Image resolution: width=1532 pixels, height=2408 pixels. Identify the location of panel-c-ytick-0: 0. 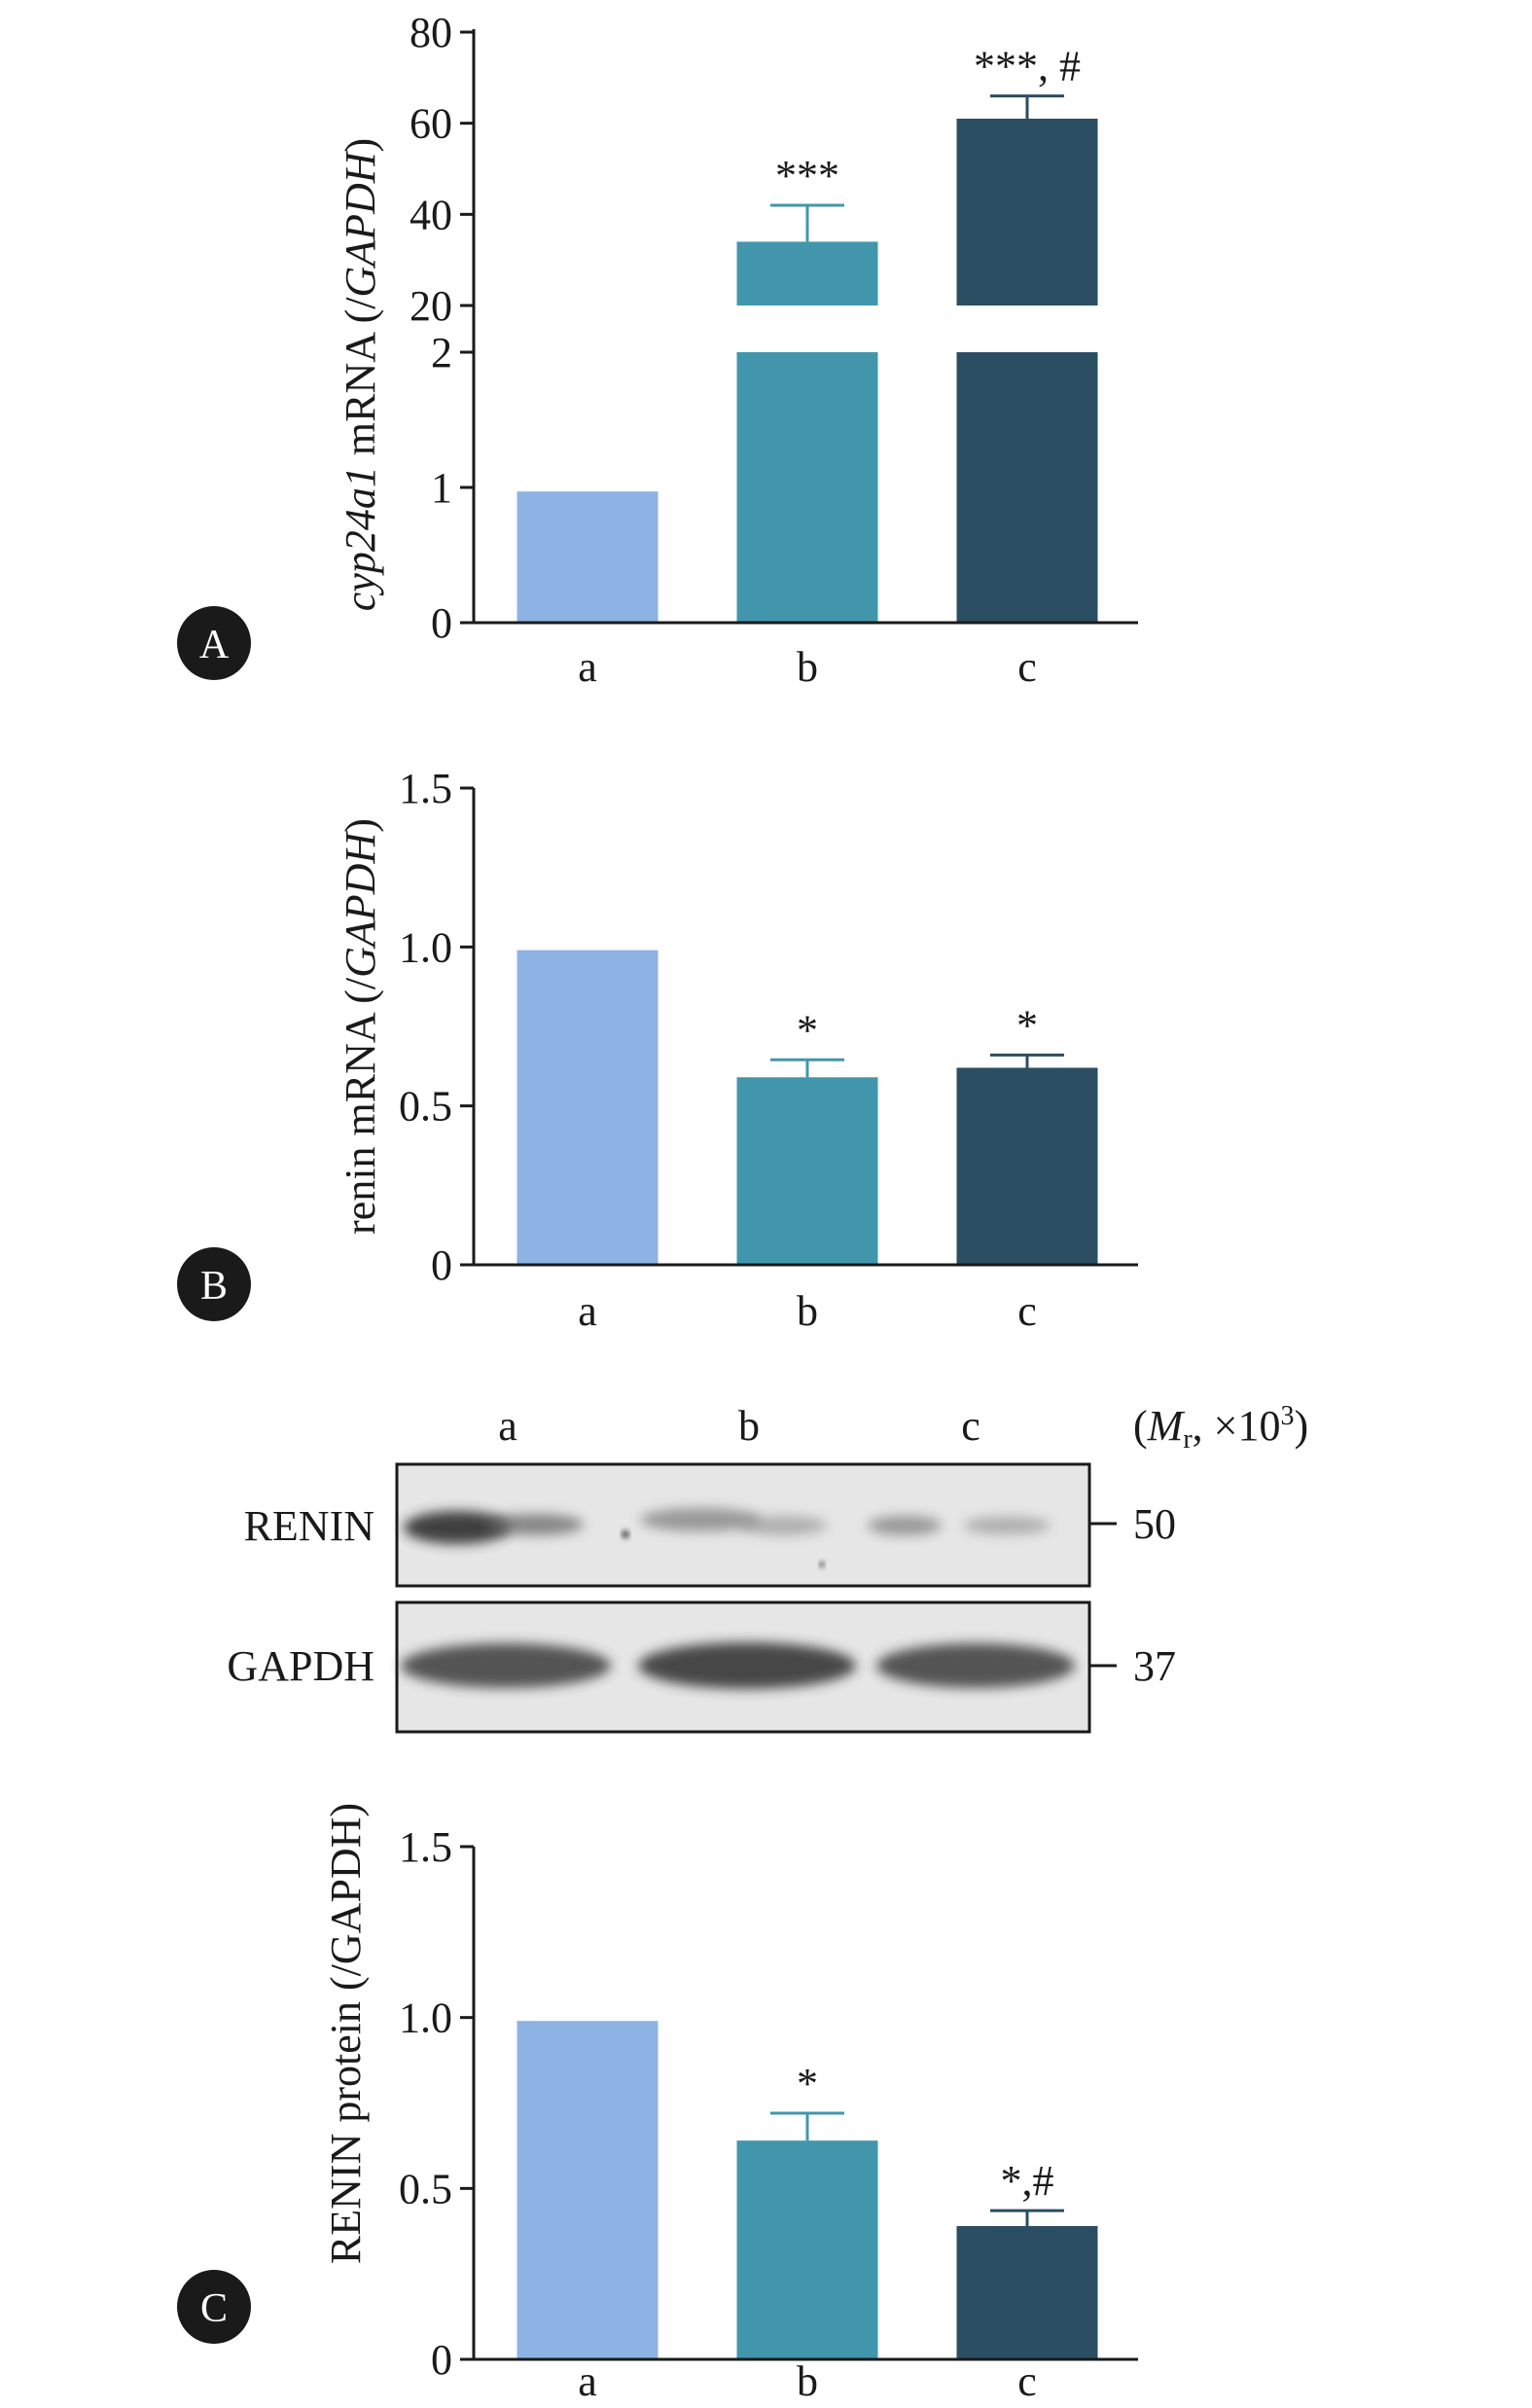
(441, 2360).